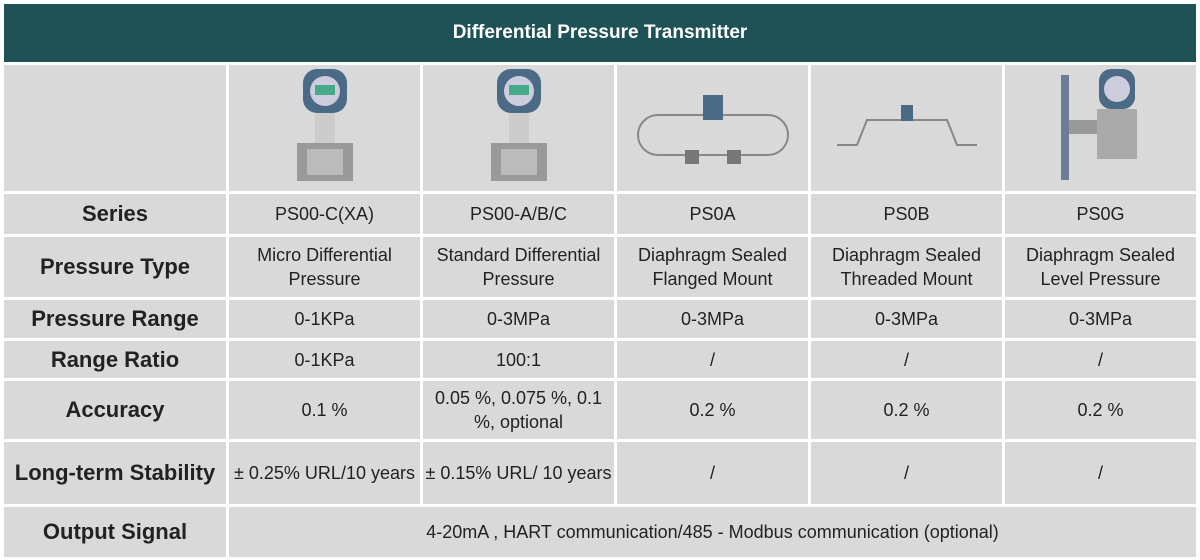  I want to click on table-cell: PS0B, so click(906, 214).